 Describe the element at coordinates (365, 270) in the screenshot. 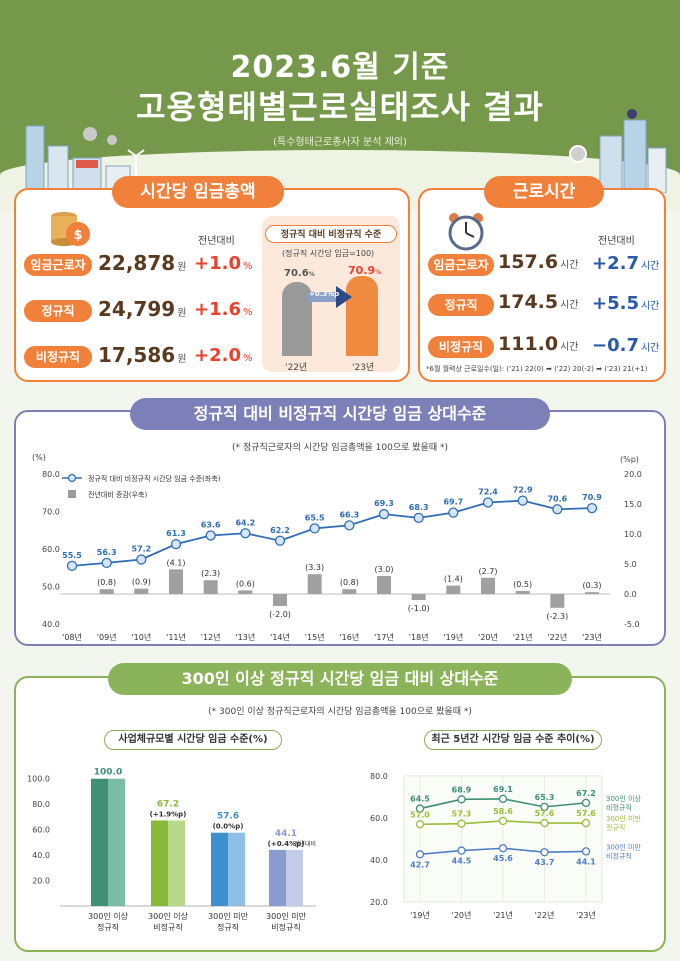

I see `mini-value-23: 70.9%` at that location.